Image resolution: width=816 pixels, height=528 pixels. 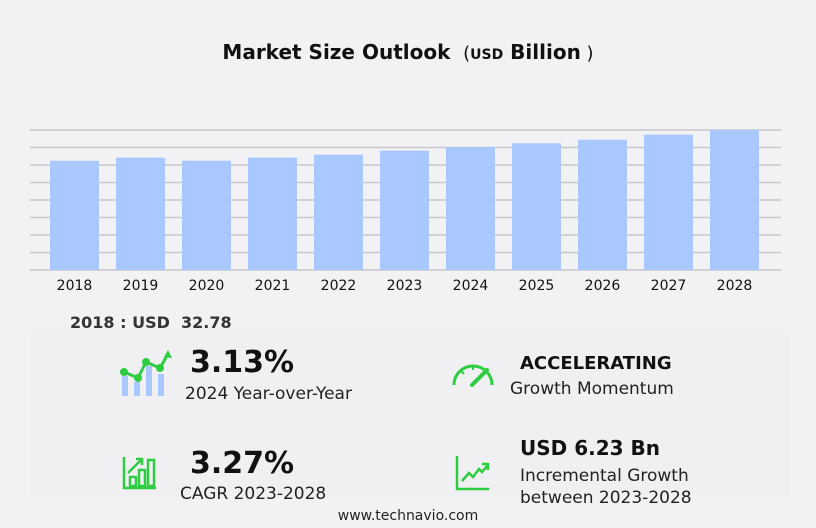 I want to click on bar-2019, so click(x=140, y=213).